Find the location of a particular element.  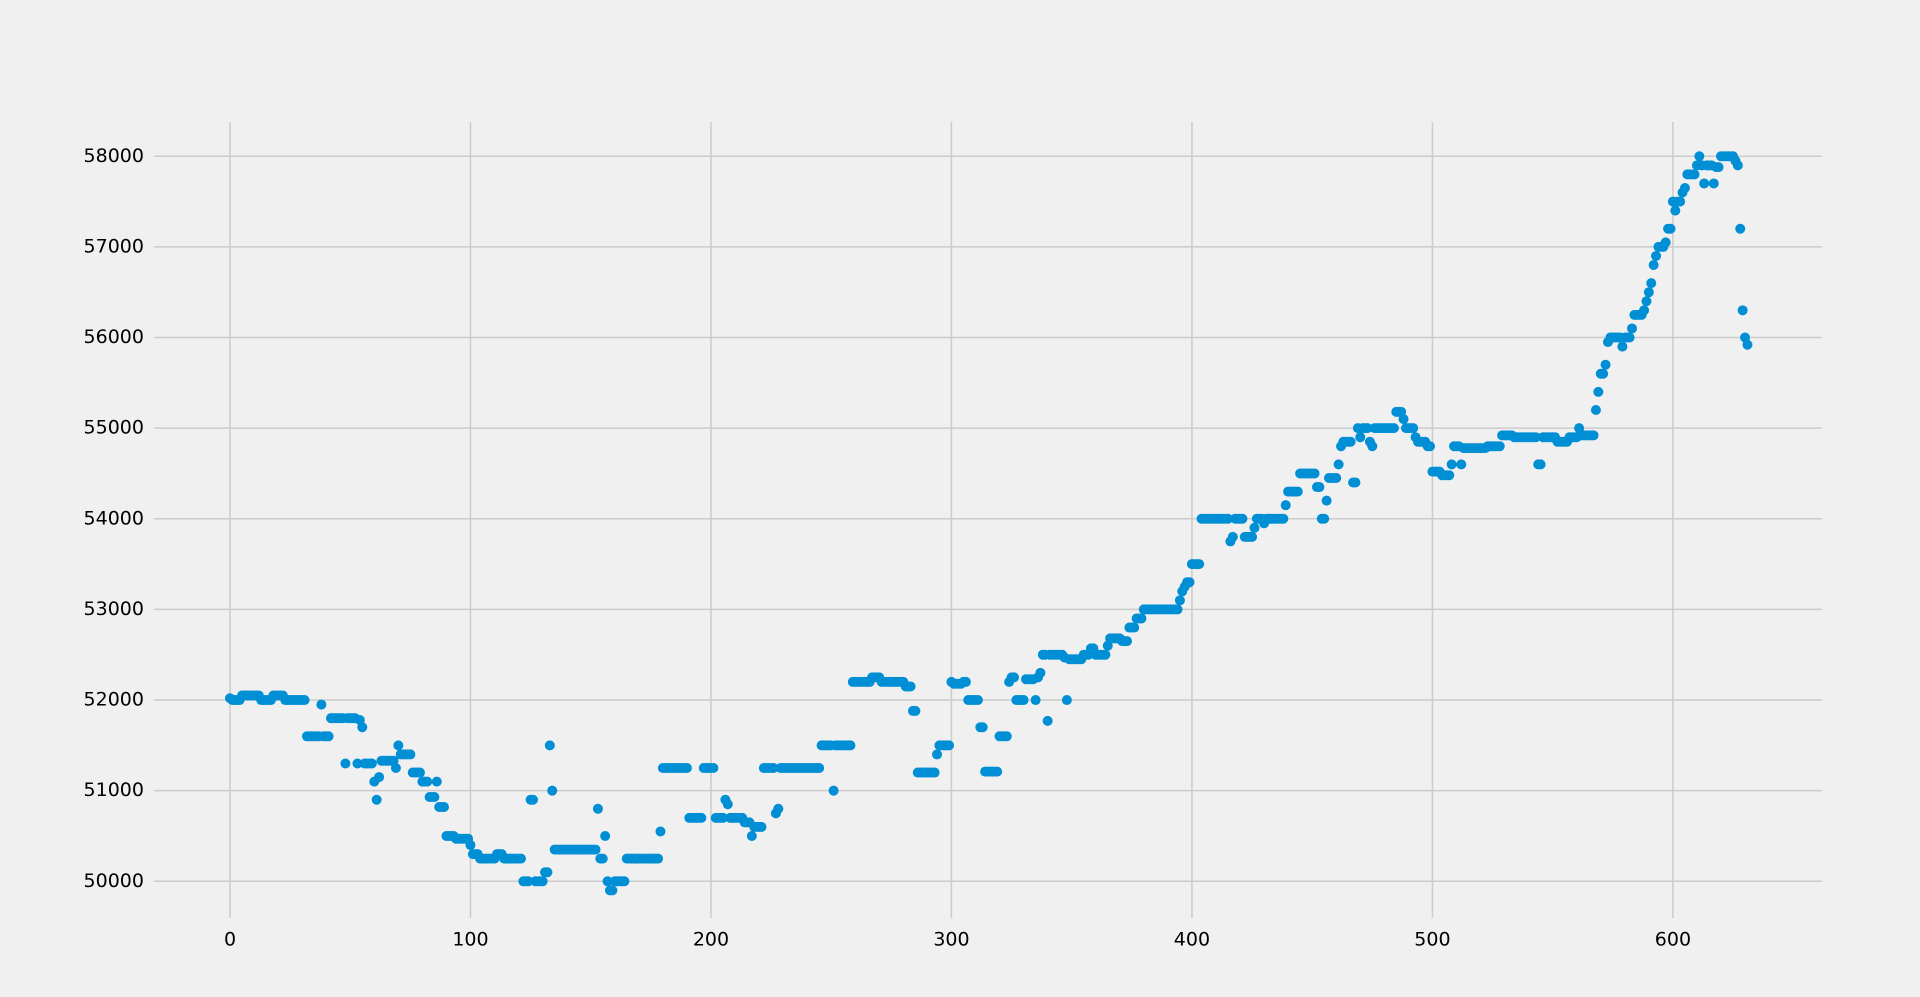

y-tick-label: 50000 is located at coordinates (114, 881).